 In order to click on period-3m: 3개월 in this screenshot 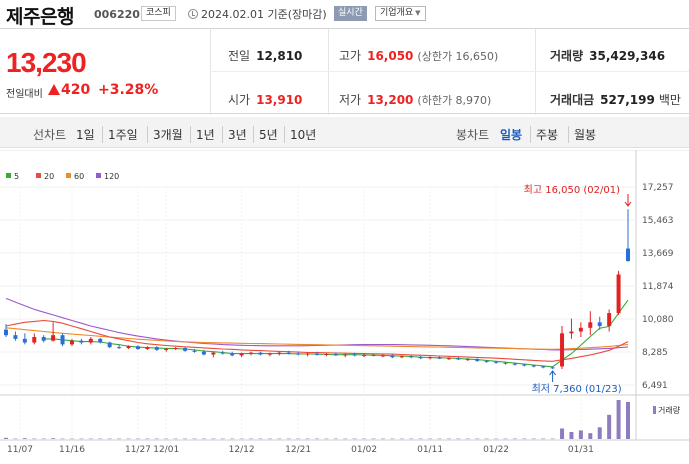, I will do `click(165, 134)`.